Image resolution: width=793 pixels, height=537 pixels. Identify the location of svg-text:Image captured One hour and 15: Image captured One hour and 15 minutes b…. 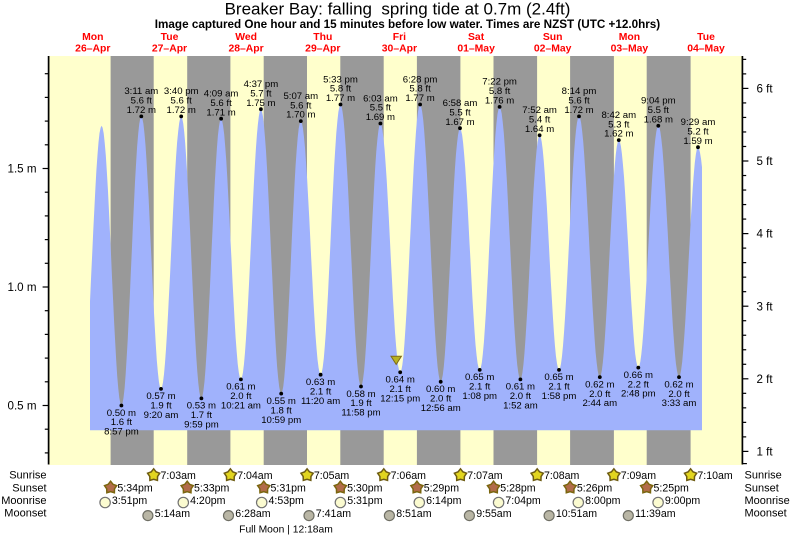
(408, 24).